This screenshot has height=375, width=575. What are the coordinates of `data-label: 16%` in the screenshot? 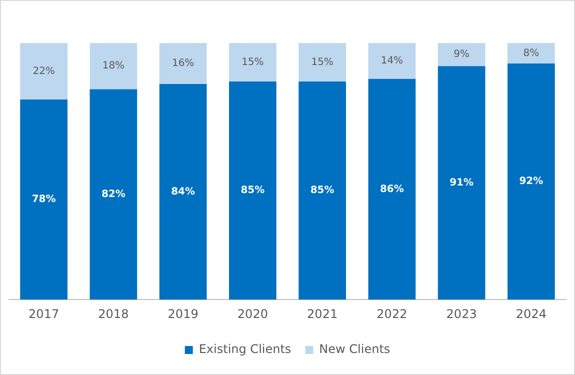 It's located at (183, 64).